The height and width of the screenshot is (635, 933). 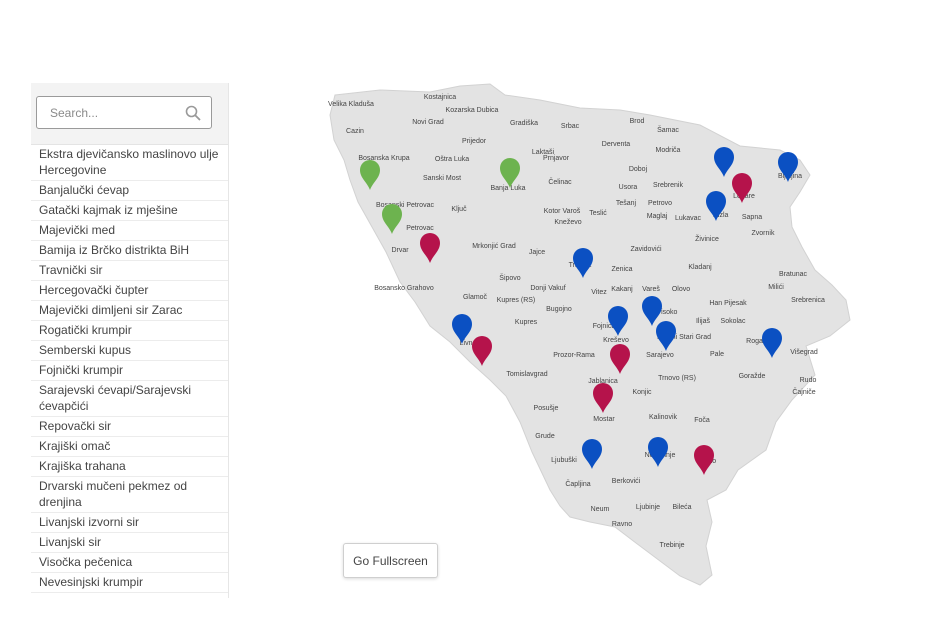 What do you see at coordinates (616, 144) in the screenshot?
I see `city-label: Derventa` at bounding box center [616, 144].